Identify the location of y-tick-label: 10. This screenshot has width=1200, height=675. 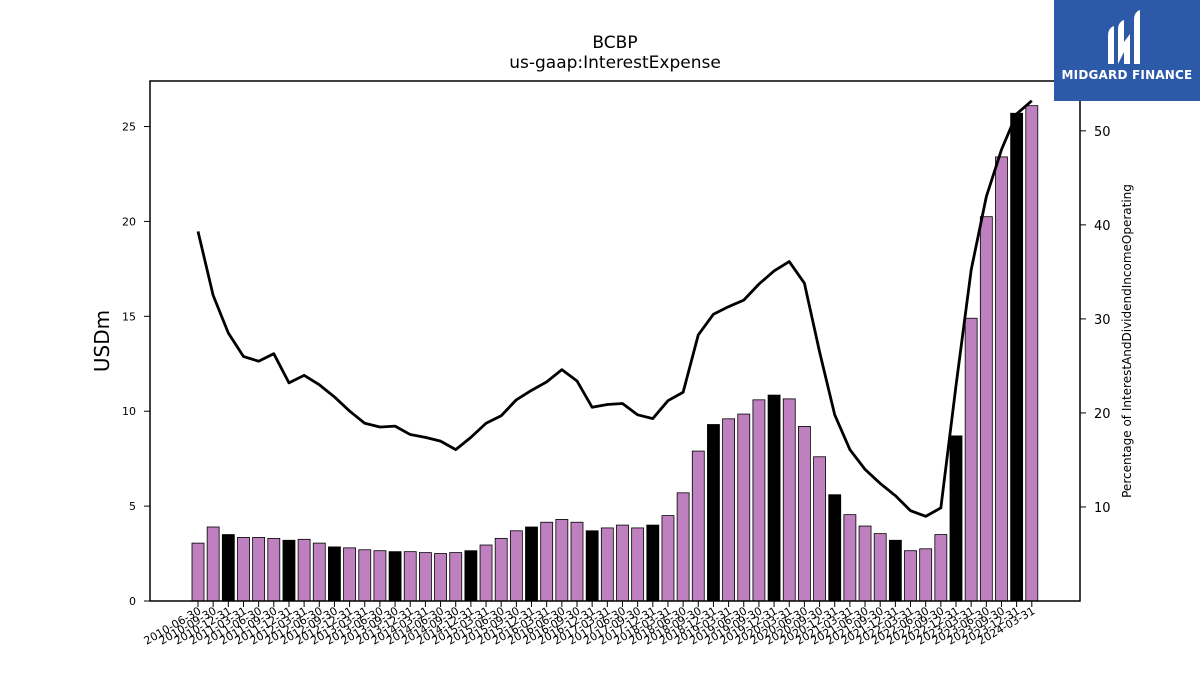
(129, 411).